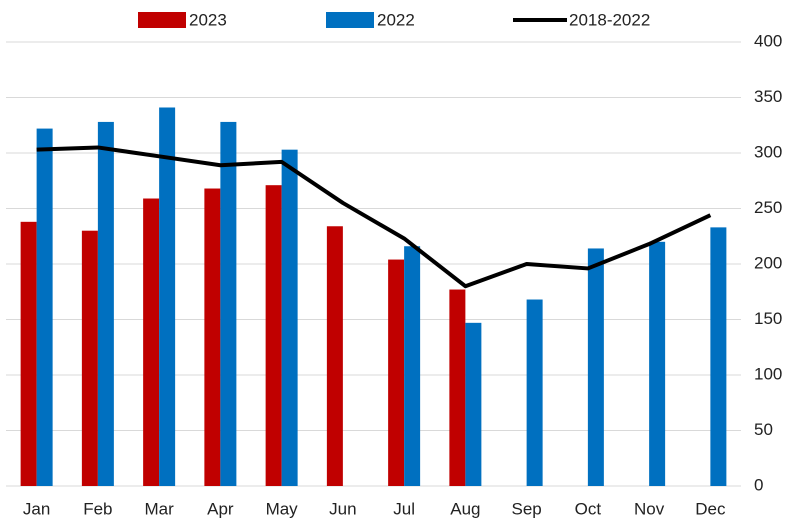 This screenshot has width=801, height=523. Describe the element at coordinates (220, 508) in the screenshot. I see `x-tick-label: Apr` at that location.